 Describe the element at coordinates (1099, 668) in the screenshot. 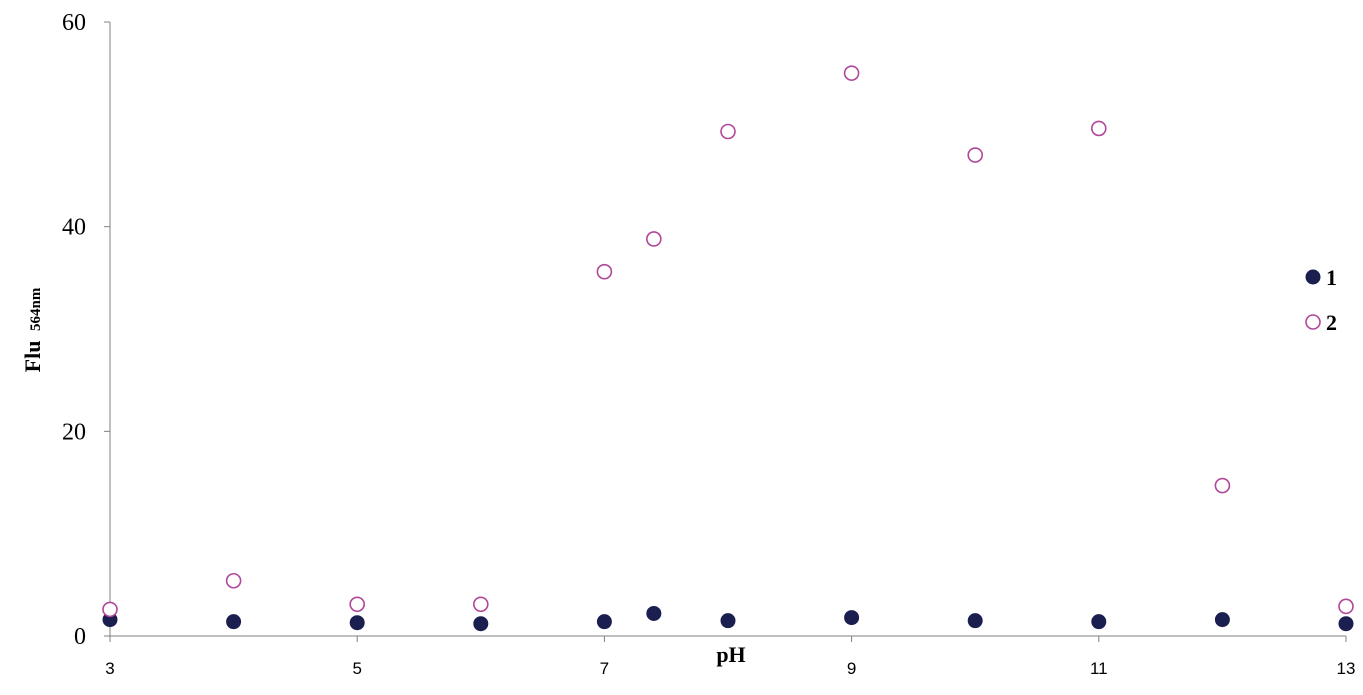

I see `x-tick-label: 11` at that location.